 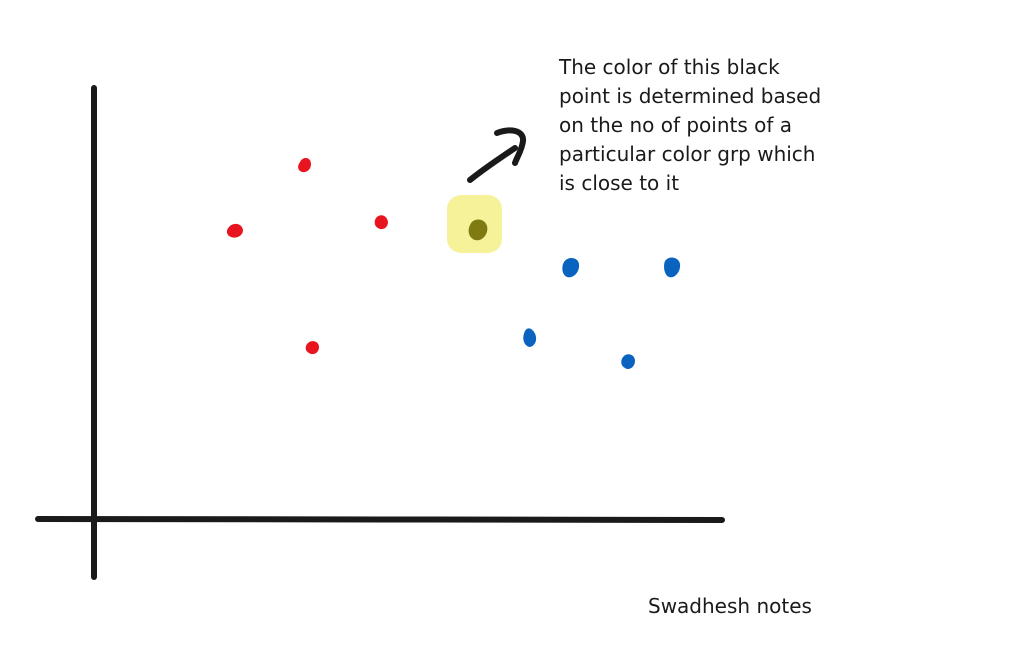 What do you see at coordinates (669, 67) in the screenshot?
I see `note-line: The color of this black` at bounding box center [669, 67].